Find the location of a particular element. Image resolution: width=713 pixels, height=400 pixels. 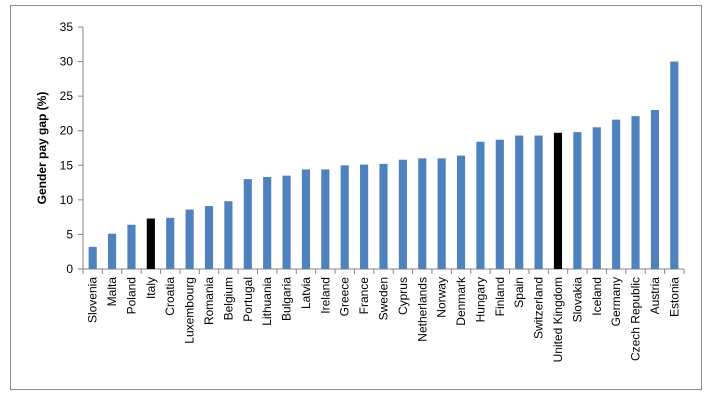

x-tick-label: Netherlands is located at coordinates (422, 309).